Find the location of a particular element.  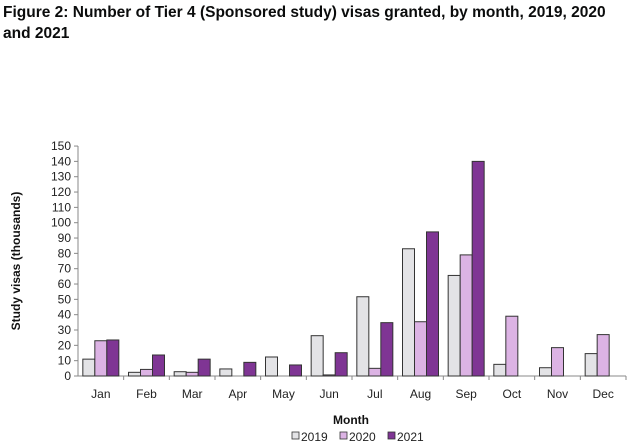

y-tick-label: 80 is located at coordinates (65, 253).